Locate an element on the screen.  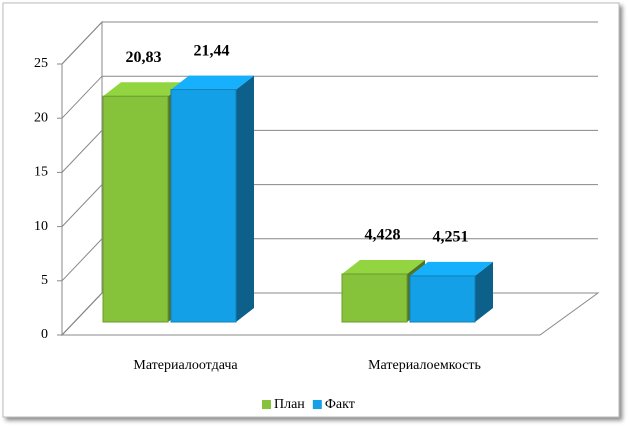
value-label: 4,428 is located at coordinates (383, 235).